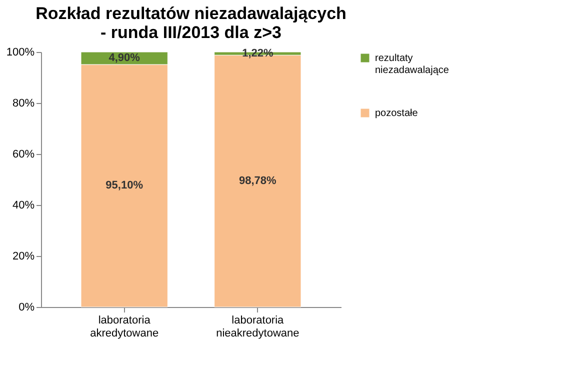  Describe the element at coordinates (124, 327) in the screenshot. I see `x-tick-label: laboratoria akredytowane` at that location.